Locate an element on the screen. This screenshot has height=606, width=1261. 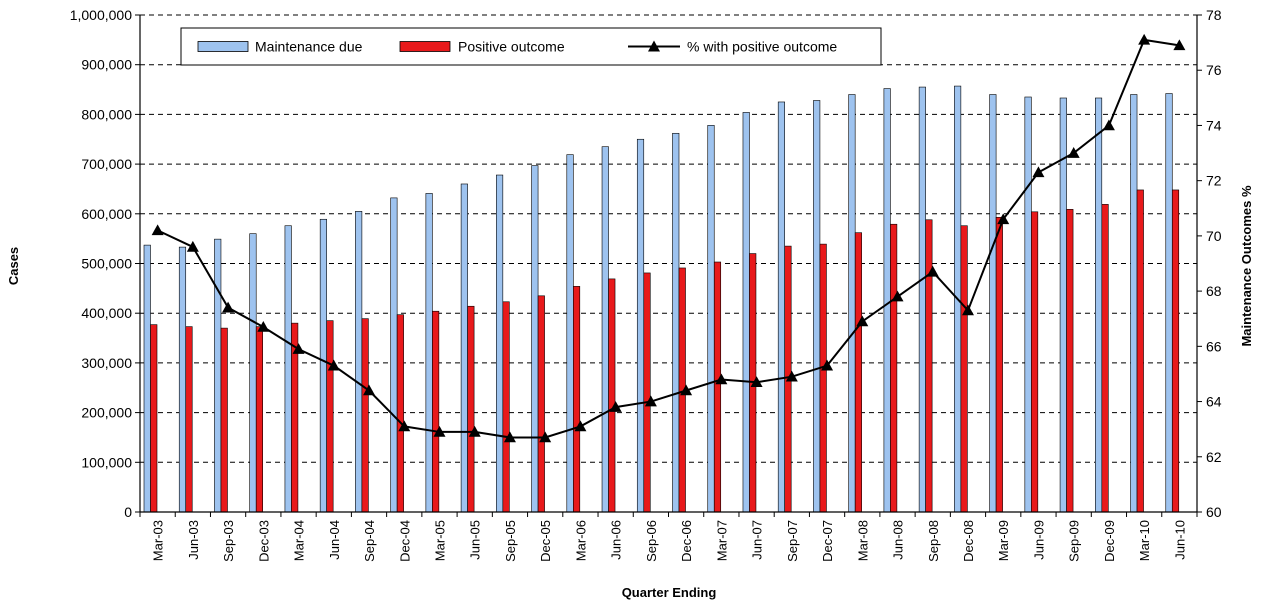
x-tick-label: Mar-06 is located at coordinates (580, 540).